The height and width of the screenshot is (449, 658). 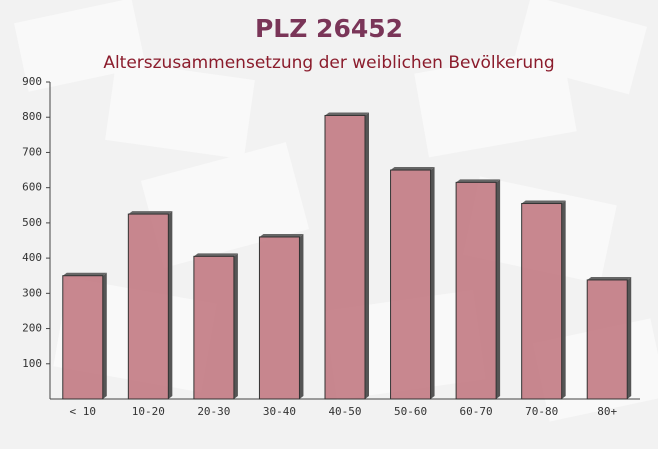 What do you see at coordinates (32, 328) in the screenshot?
I see `y-tick-label: 200` at bounding box center [32, 328].